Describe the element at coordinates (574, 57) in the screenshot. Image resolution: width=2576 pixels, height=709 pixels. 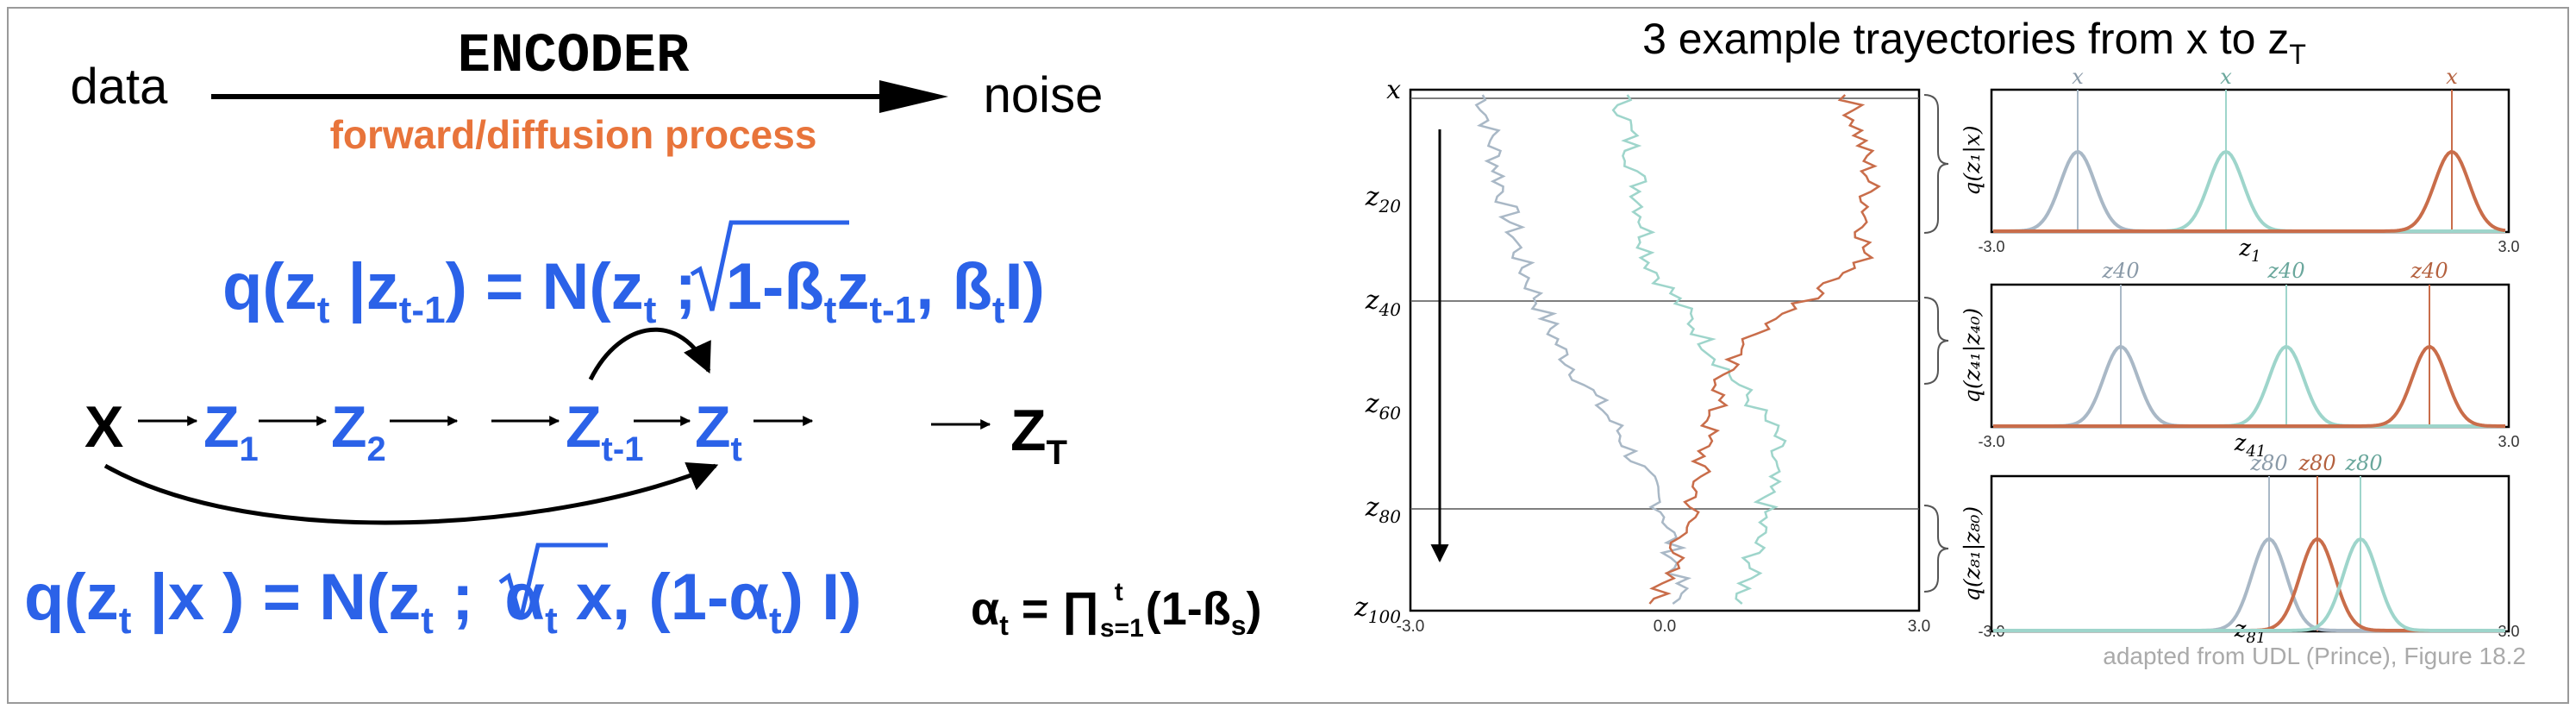
I see `encoder-title: ENCODER` at that location.